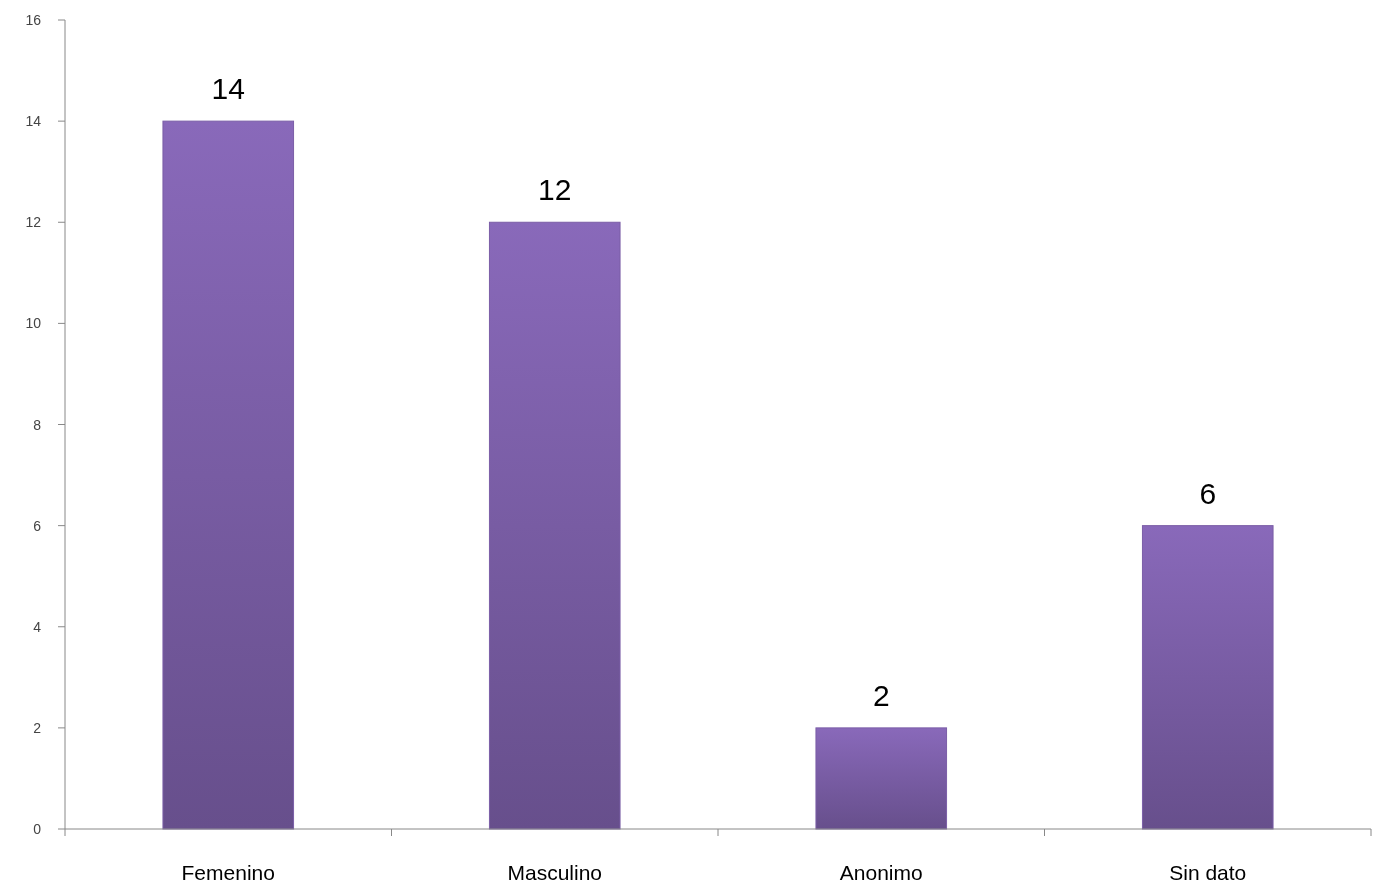  What do you see at coordinates (228, 89) in the screenshot?
I see `data-label: 14` at bounding box center [228, 89].